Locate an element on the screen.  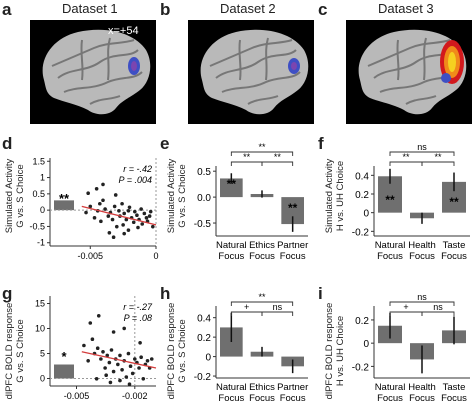
panel-letter-f: f is located at coordinates (321, 143).